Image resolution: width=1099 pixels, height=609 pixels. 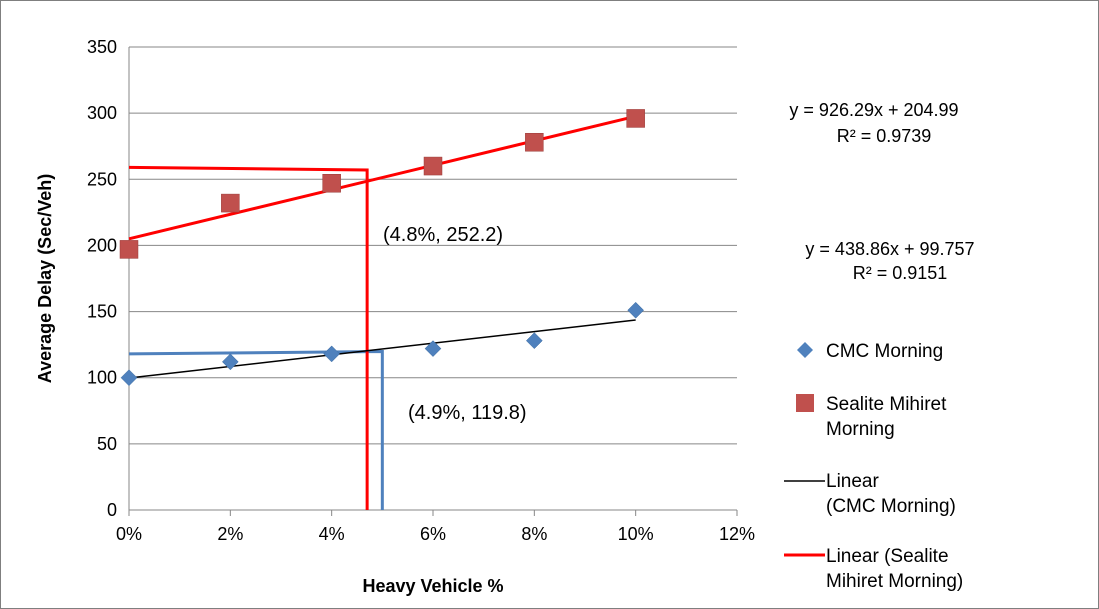 I want to click on trend-equation-0: y = 438.86x + 99.757, so click(x=889, y=249).